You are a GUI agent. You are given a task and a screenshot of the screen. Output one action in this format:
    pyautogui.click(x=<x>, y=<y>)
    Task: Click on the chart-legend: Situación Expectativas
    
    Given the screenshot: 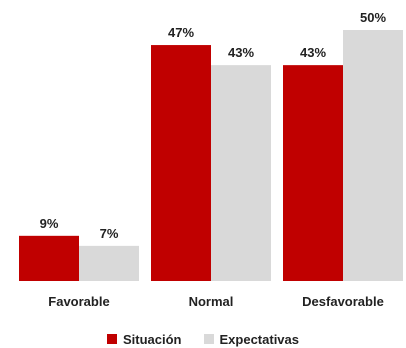 What is the action you would take?
    pyautogui.click(x=203, y=339)
    